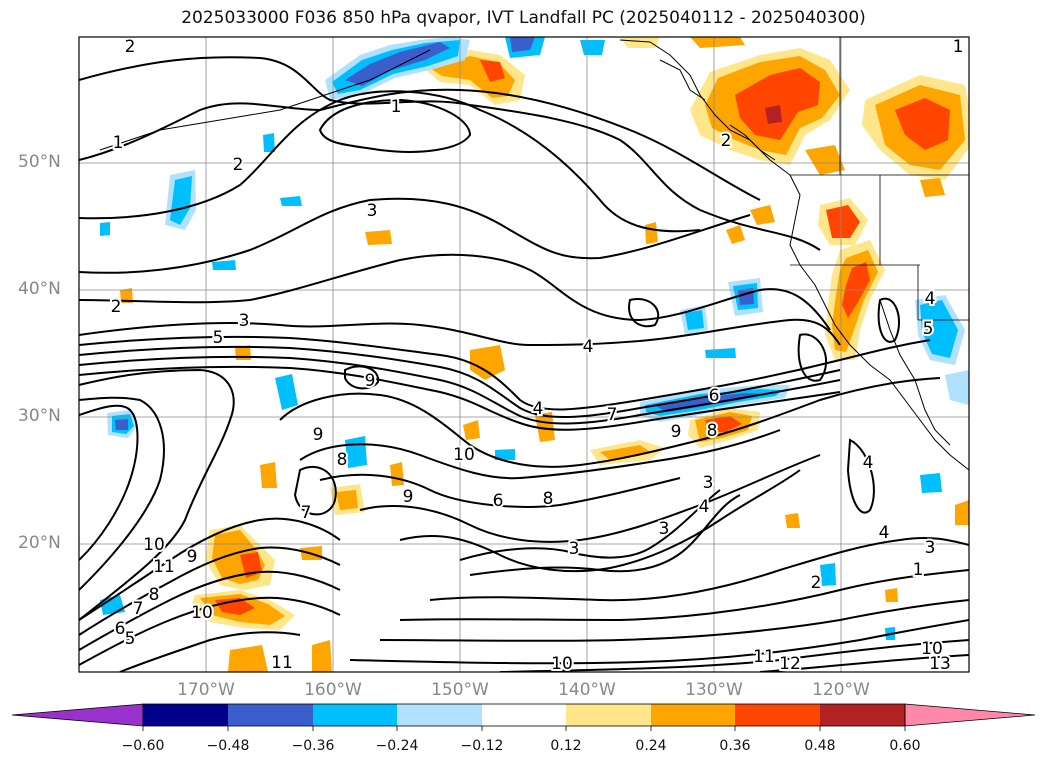 The width and height of the screenshot is (1047, 765). I want to click on colorbar-tick-label: 0.60, so click(905, 746).